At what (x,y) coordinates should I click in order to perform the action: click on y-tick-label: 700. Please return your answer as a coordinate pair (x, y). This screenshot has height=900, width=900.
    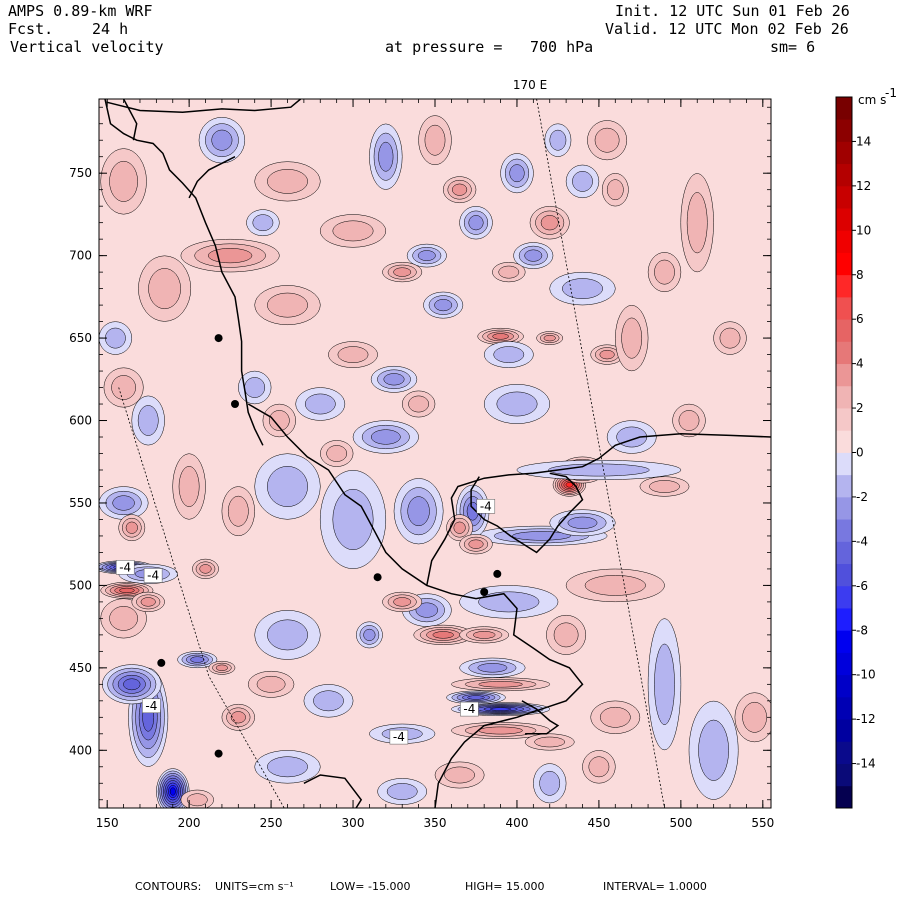
    Looking at the image, I should click on (80, 256).